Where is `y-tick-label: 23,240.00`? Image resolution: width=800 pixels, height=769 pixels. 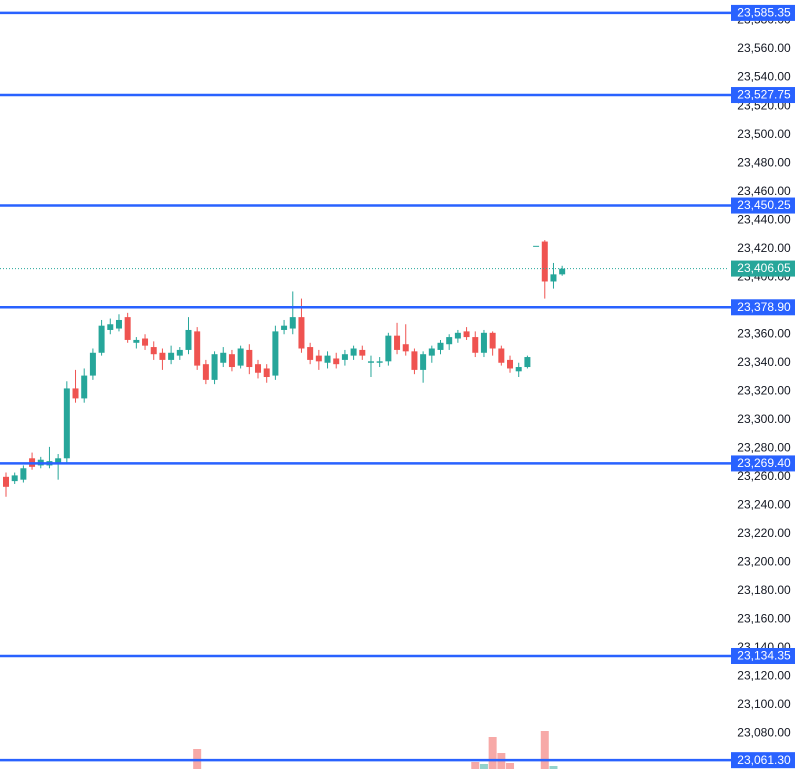 y-tick-label: 23,240.00 is located at coordinates (764, 505).